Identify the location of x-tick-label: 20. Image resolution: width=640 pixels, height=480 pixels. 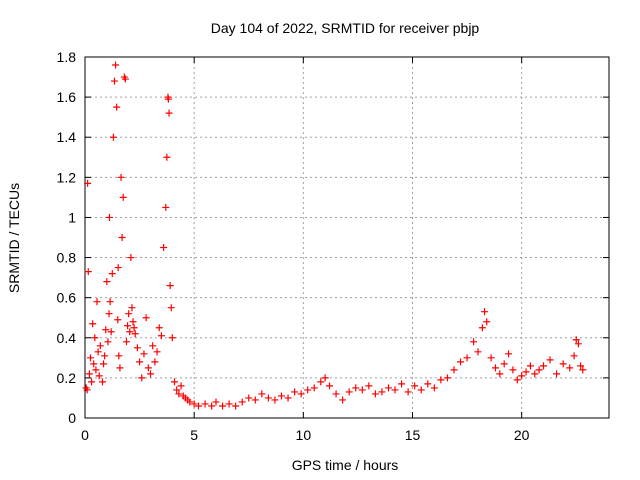
(522, 435).